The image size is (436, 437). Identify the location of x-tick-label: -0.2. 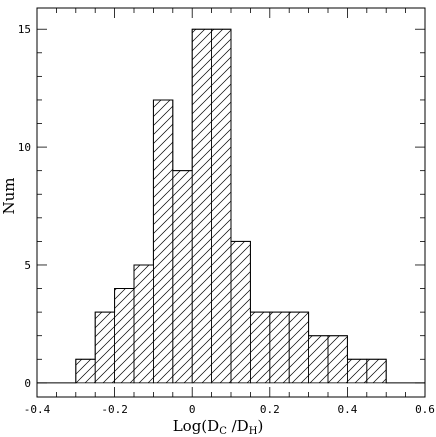
(114, 409).